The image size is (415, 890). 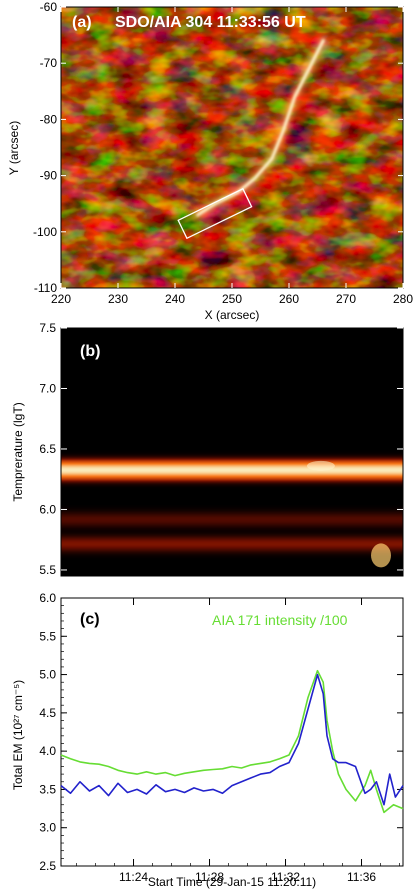 What do you see at coordinates (215, 213) in the screenshot?
I see `selection-box` at bounding box center [215, 213].